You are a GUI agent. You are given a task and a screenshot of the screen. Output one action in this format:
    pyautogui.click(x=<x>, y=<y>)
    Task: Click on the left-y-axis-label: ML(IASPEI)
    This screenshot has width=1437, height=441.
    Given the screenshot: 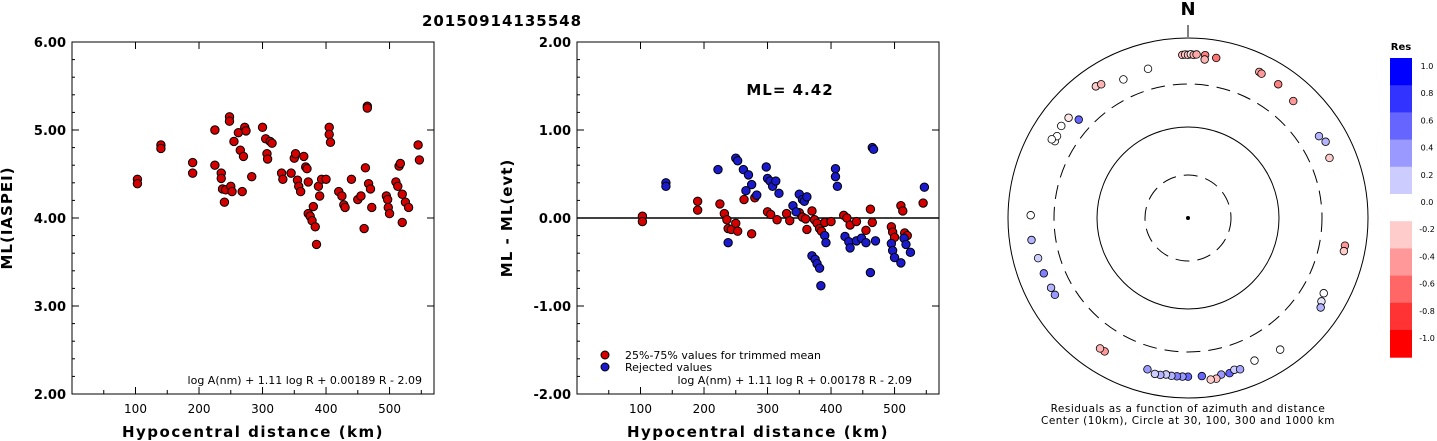 What is the action you would take?
    pyautogui.click(x=8, y=217)
    